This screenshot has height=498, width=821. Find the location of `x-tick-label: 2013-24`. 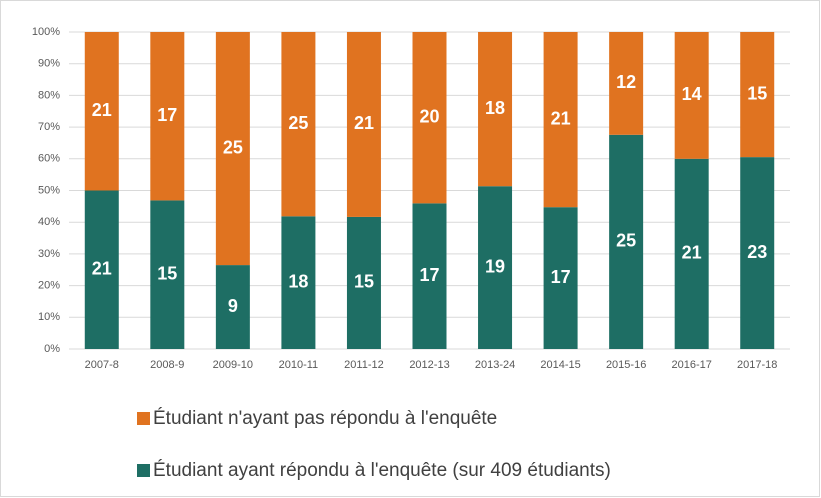

x-tick-label: 2013-24 is located at coordinates (495, 365).